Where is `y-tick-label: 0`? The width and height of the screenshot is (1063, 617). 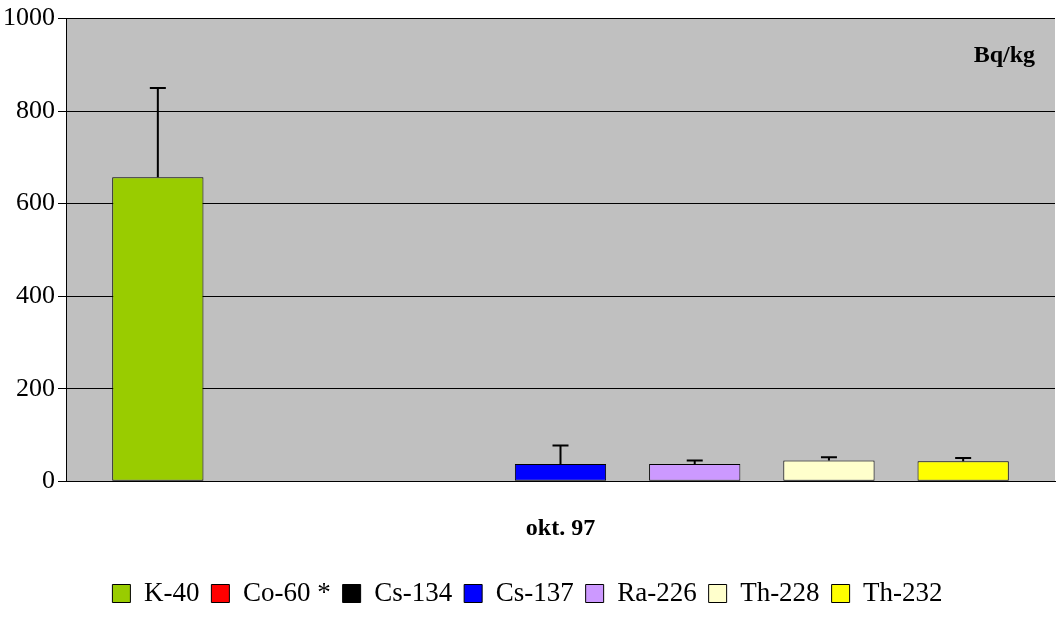 y-tick-label: 0 is located at coordinates (48, 480).